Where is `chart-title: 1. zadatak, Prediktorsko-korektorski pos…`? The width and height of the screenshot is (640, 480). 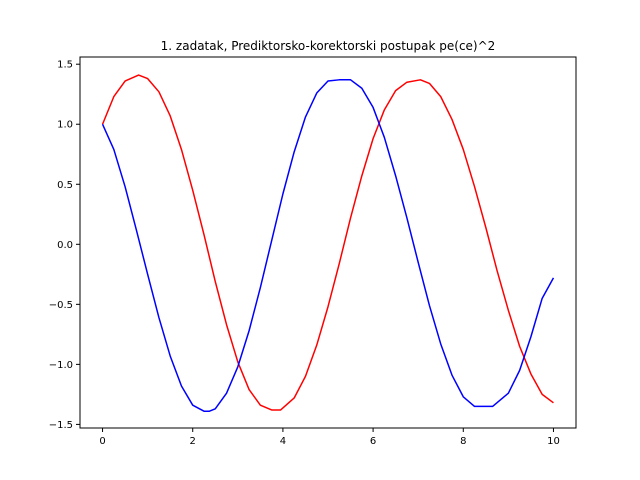
chart-title: 1. zadatak, Prediktorsko-korektorski pos… is located at coordinates (328, 46).